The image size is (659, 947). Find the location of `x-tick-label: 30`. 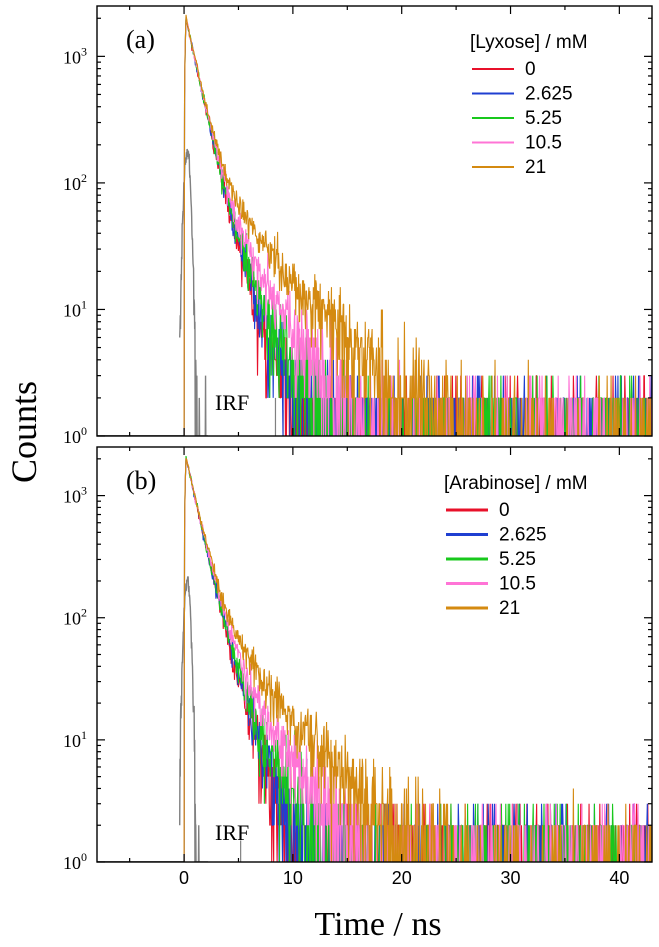

x-tick-label: 30 is located at coordinates (511, 878).